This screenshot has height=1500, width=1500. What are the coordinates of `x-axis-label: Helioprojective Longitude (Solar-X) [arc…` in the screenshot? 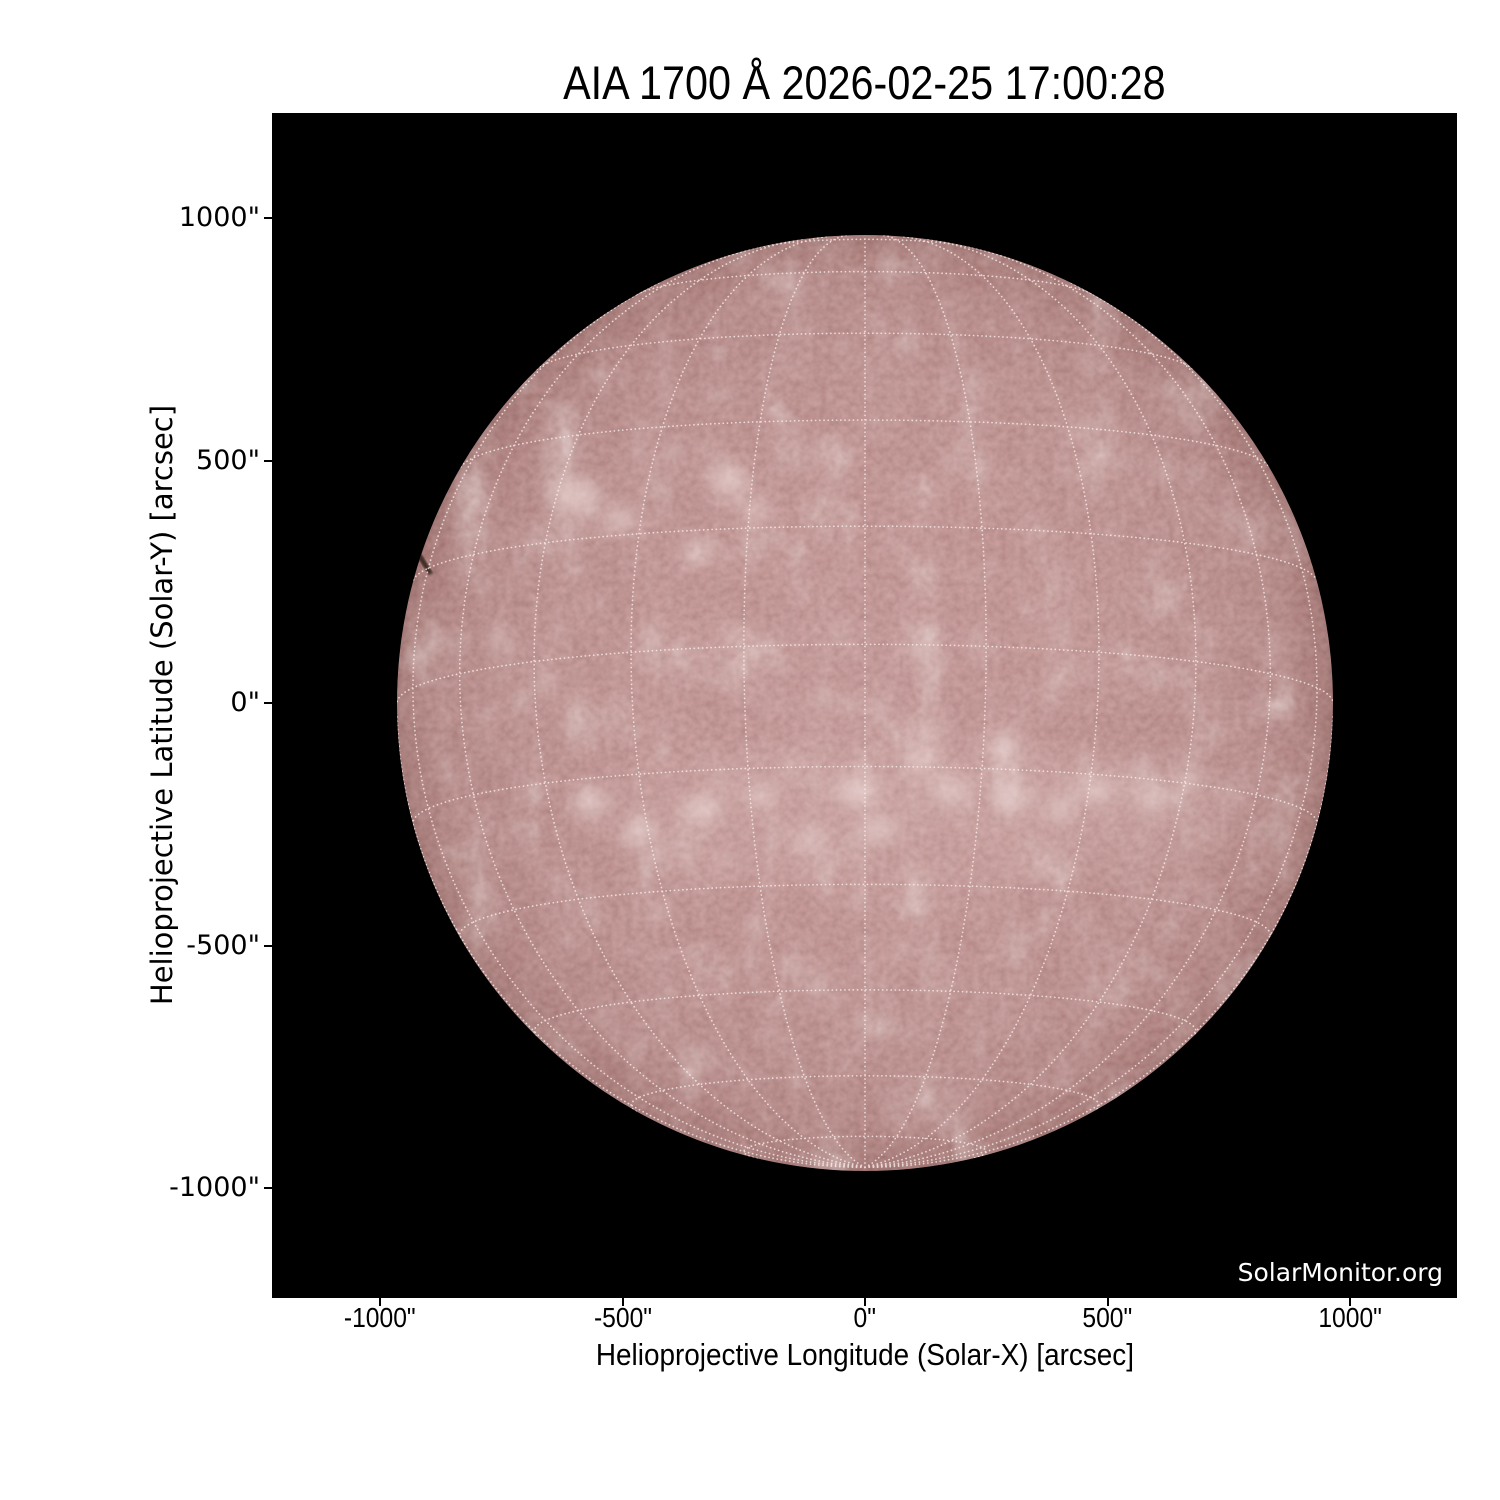 It's located at (864, 1355).